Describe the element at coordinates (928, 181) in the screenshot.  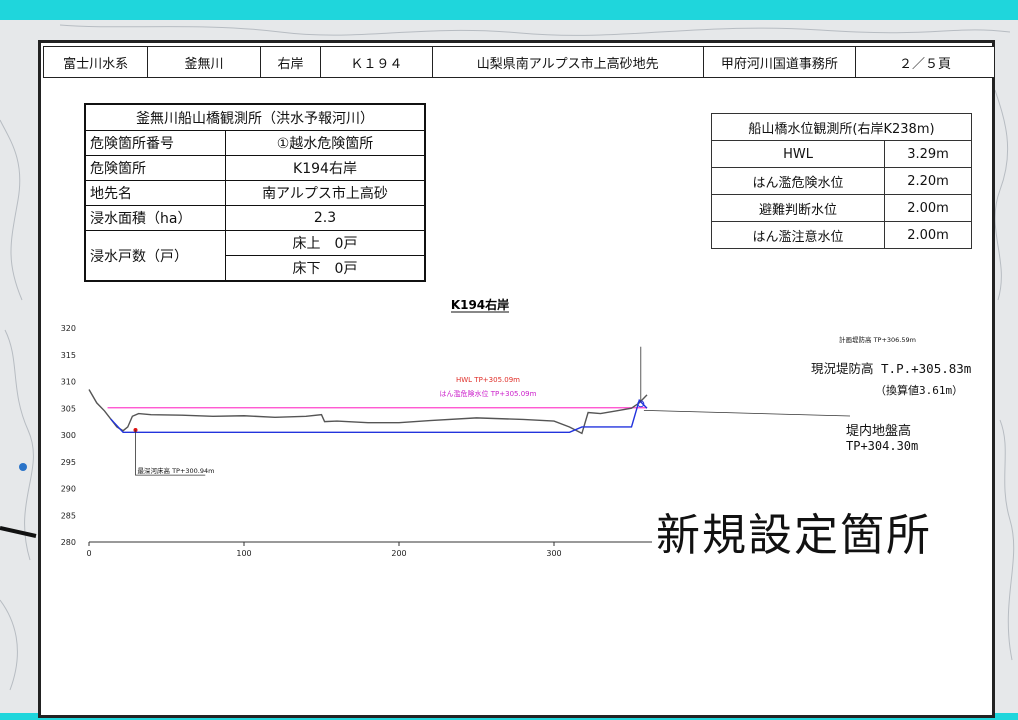
I see `water-level-value: 2.20m` at that location.